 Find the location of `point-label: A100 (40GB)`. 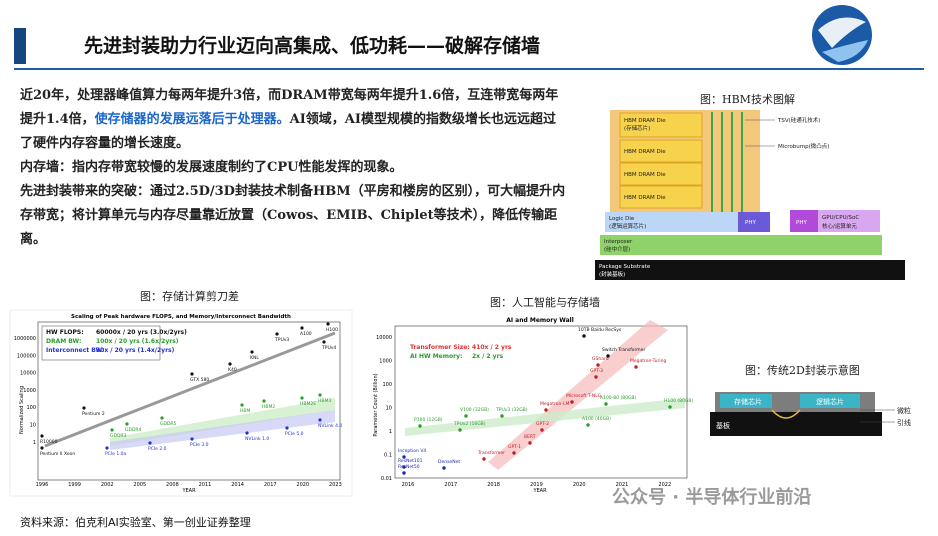

point-label: A100 (40GB) is located at coordinates (596, 419).